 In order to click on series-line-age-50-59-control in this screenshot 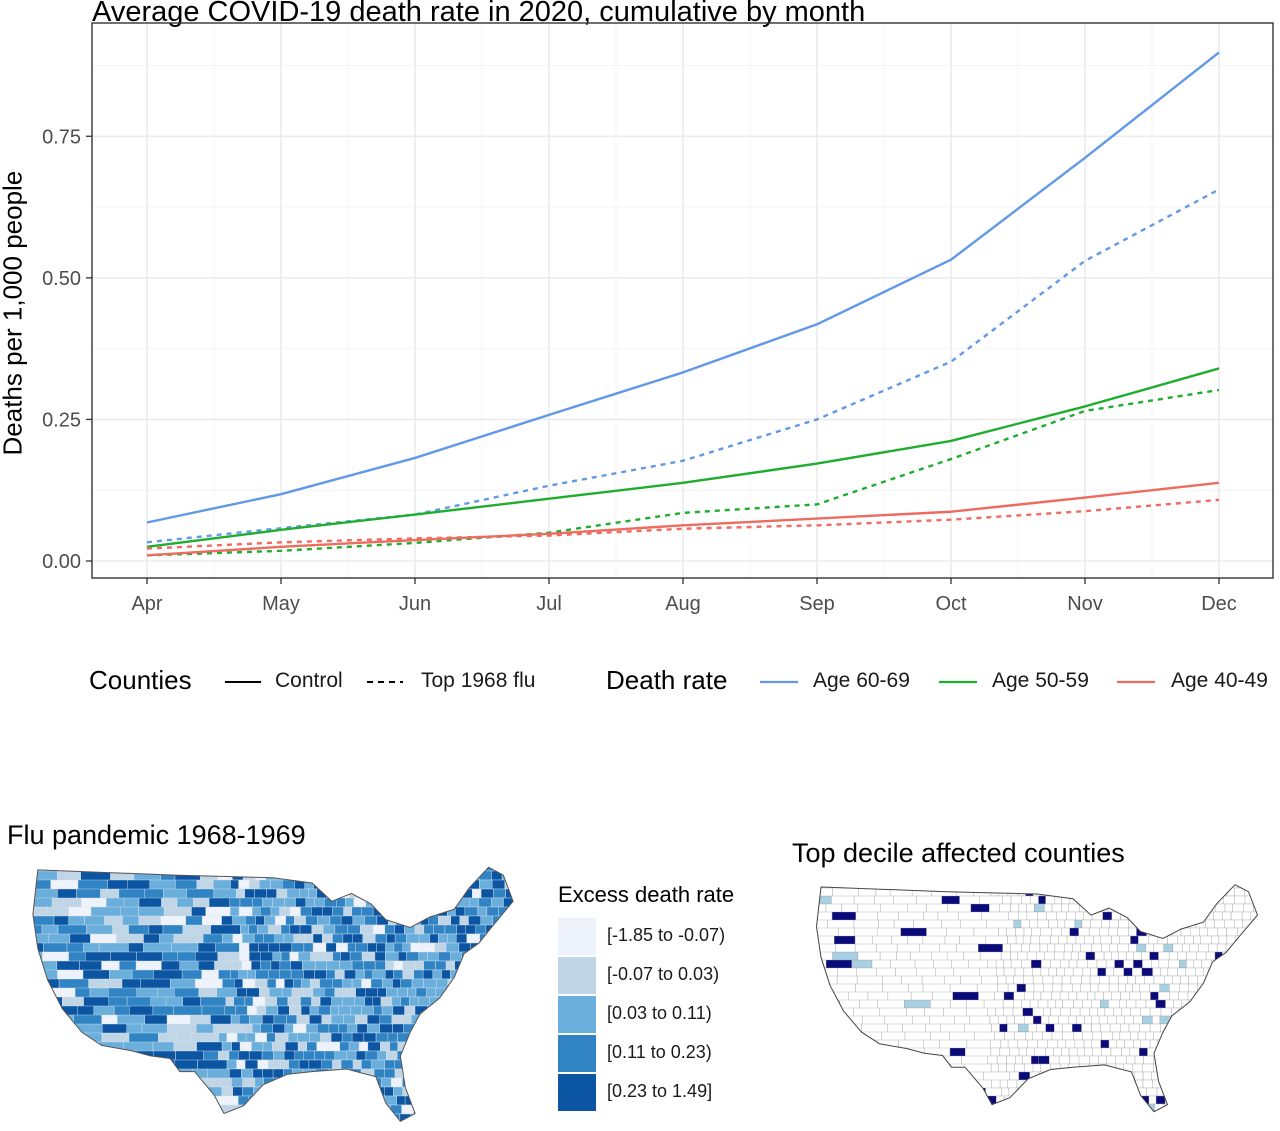, I will do `click(683, 458)`.